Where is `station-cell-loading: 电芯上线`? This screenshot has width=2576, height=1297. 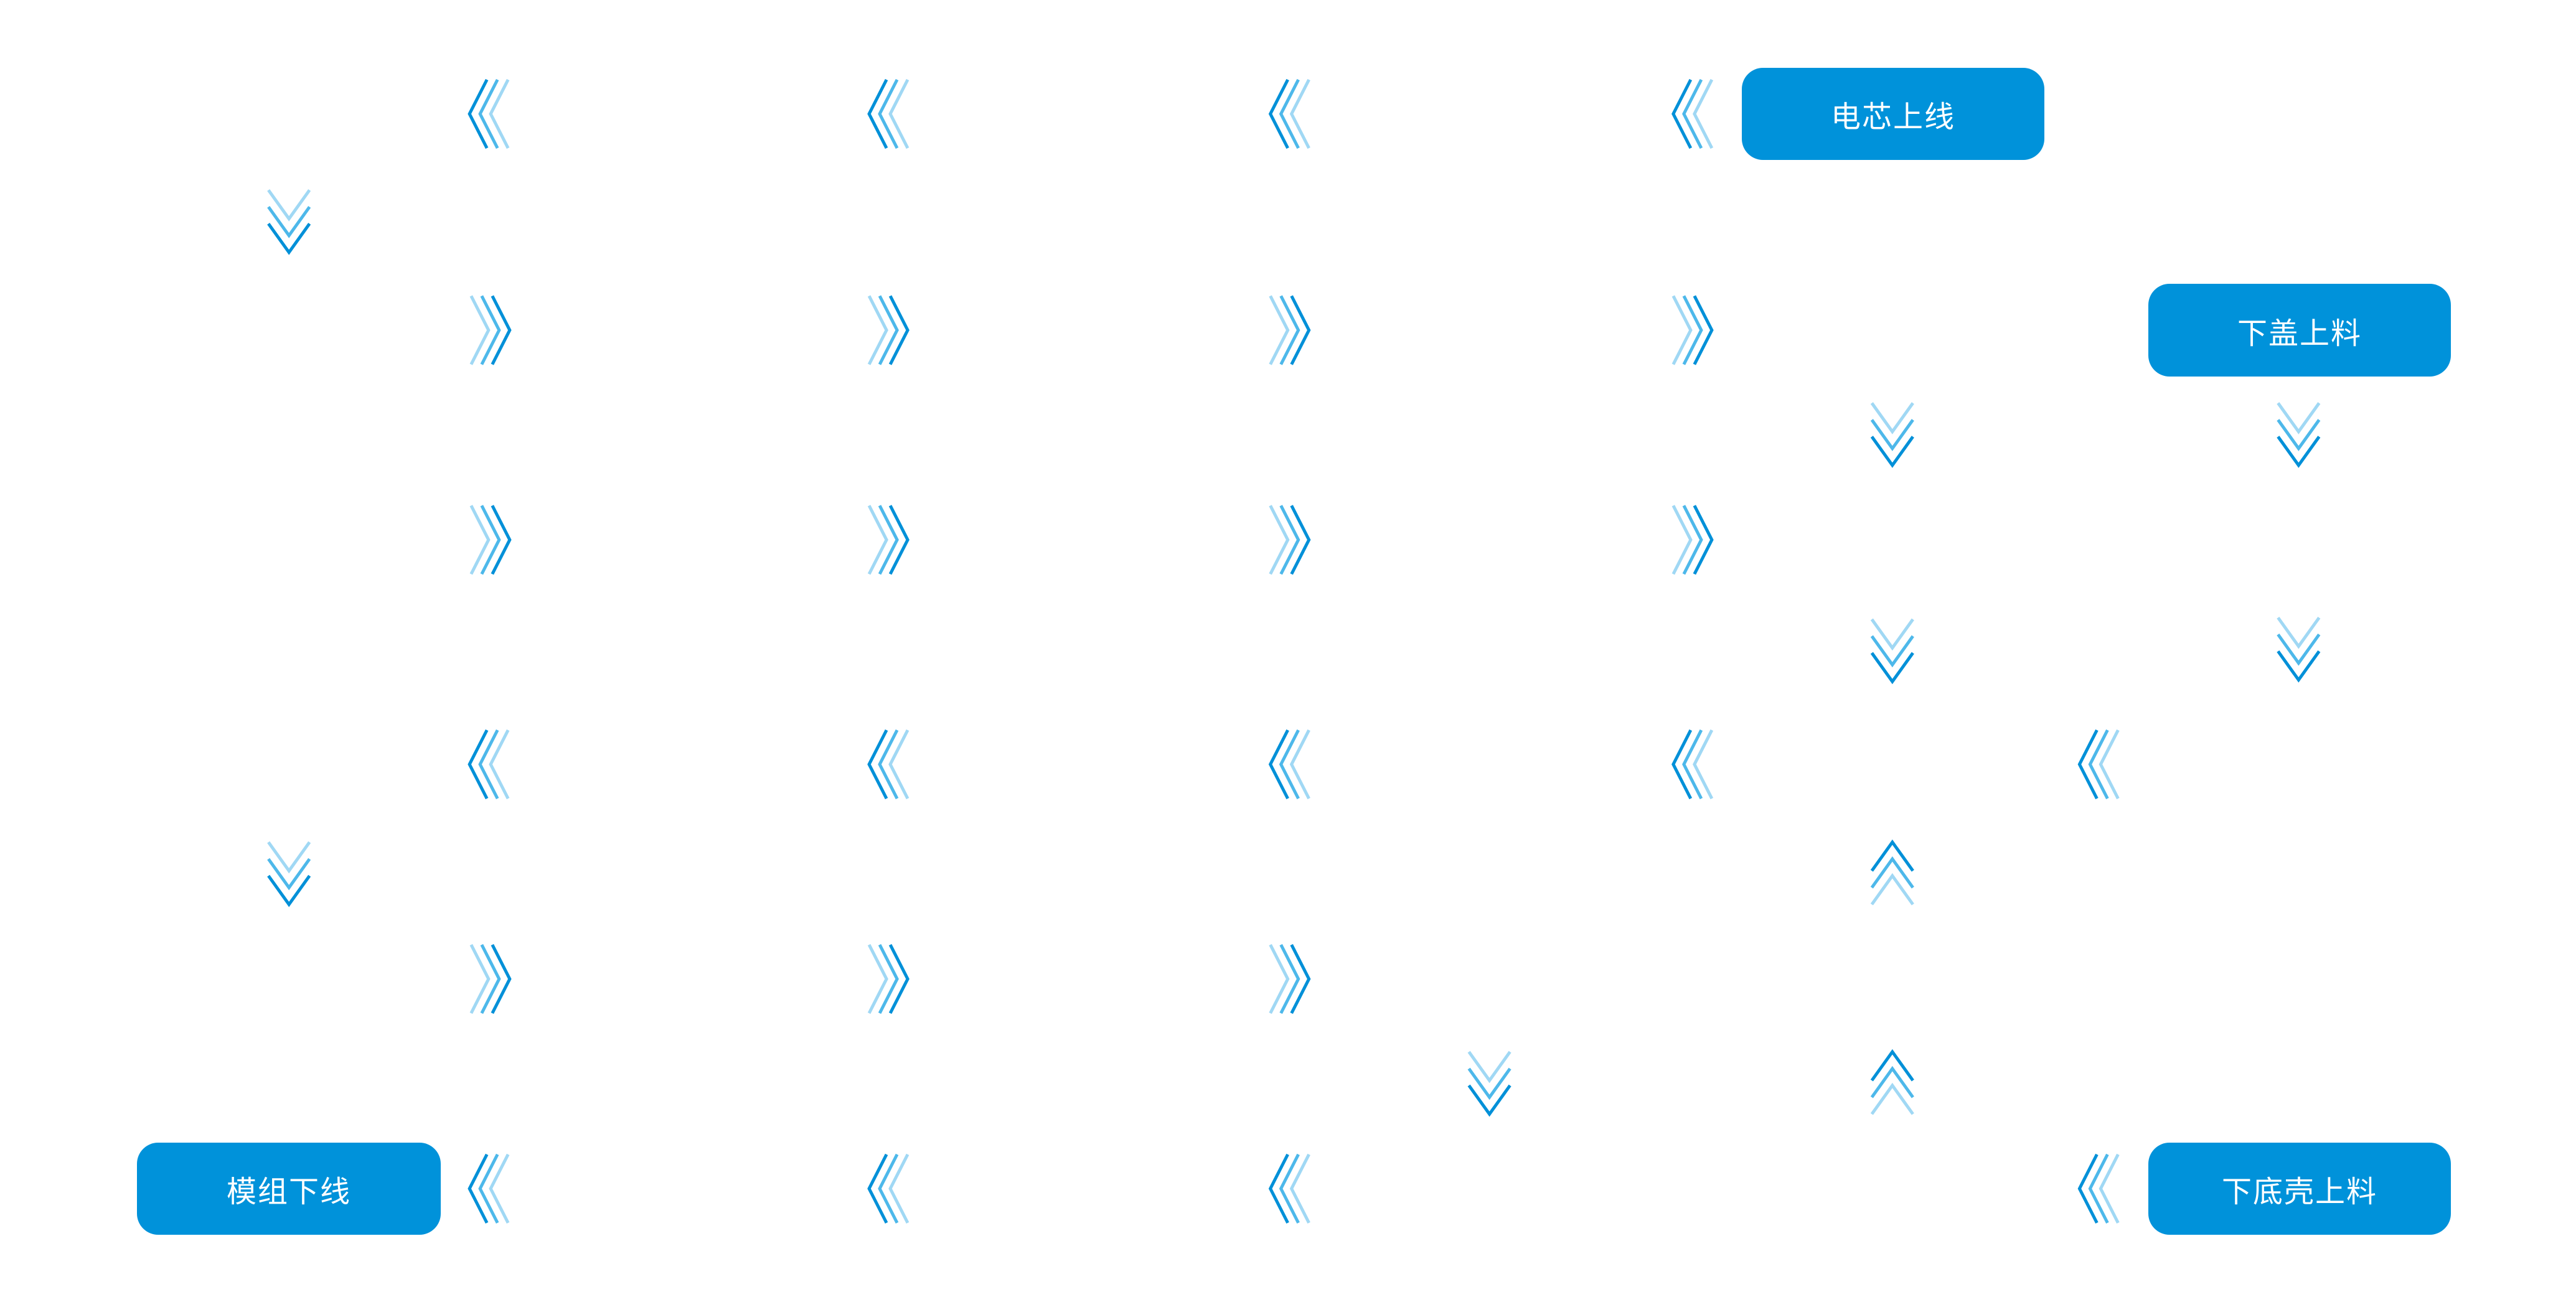 station-cell-loading: 电芯上线 is located at coordinates (1893, 114).